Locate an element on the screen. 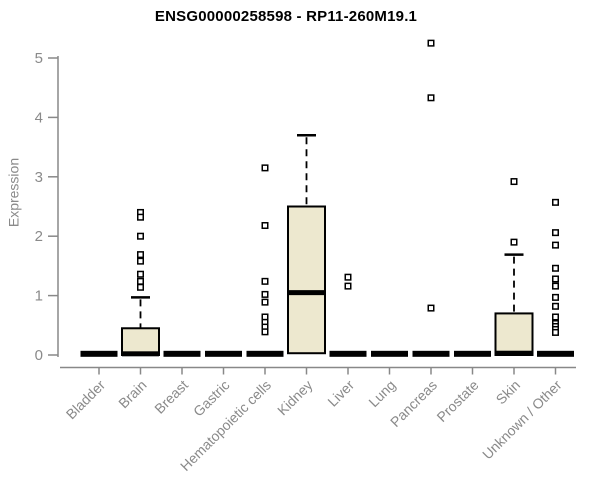 Image resolution: width=600 pixels, height=500 pixels. x-tick-label-brain: Brain is located at coordinates (132, 394).